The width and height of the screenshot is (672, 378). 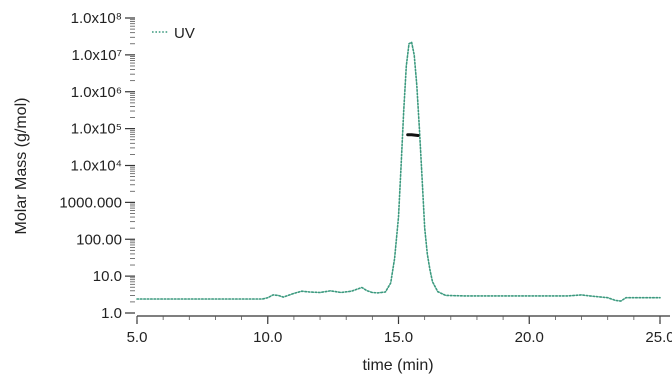 I want to click on y-tick-label: 1.0, so click(x=111, y=313).